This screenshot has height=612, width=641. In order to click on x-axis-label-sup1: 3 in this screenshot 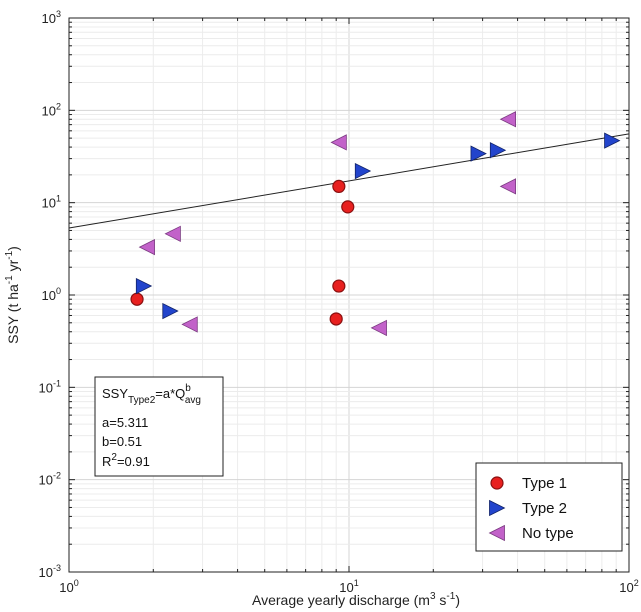, I will do `click(433, 596)`.